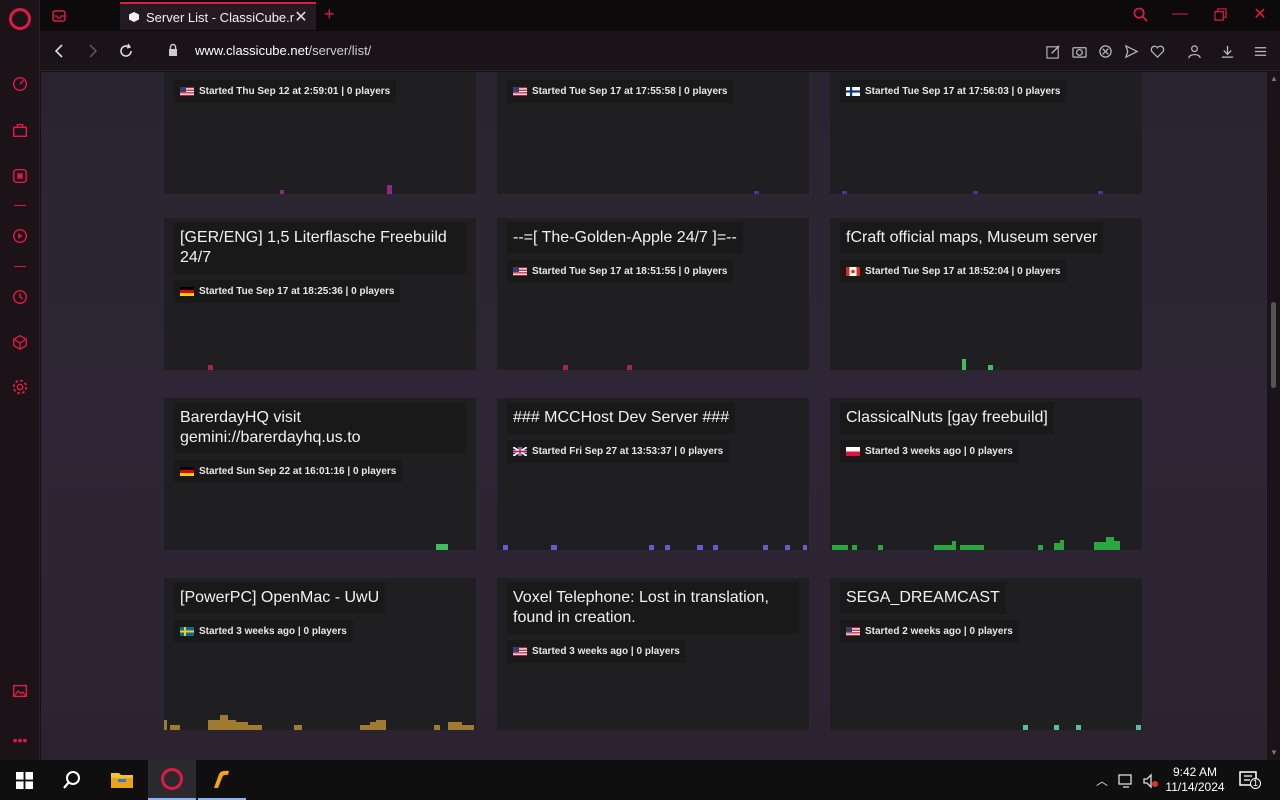  Describe the element at coordinates (20, 236) in the screenshot. I see `player-icon` at that location.